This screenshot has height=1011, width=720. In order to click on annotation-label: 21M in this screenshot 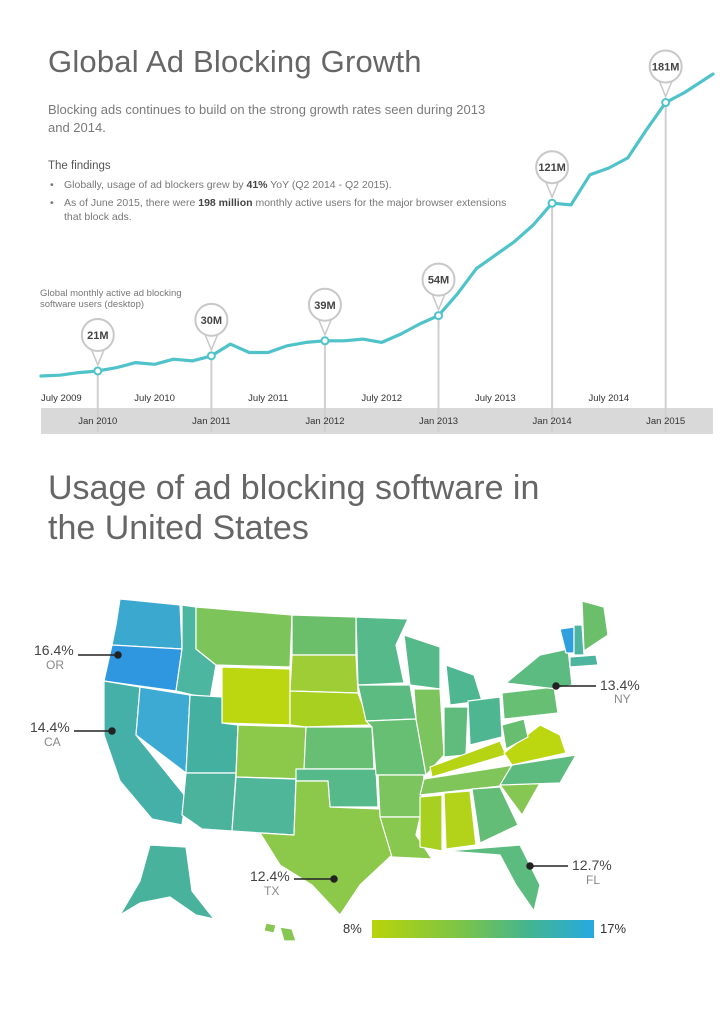, I will do `click(97, 336)`.